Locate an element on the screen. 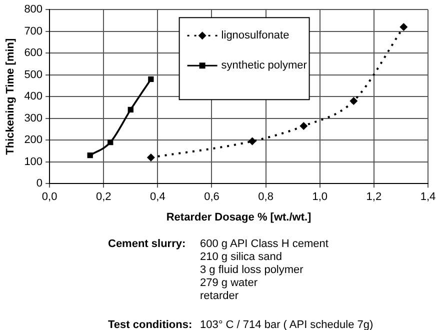 The image size is (442, 330). text: 3 g fluid loss polymer is located at coordinates (252, 270).